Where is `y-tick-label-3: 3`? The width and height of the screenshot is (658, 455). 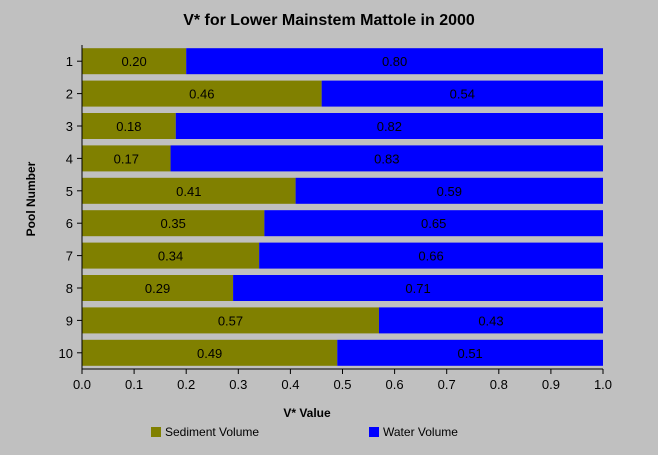 y-tick-label-3: 3 is located at coordinates (69, 126).